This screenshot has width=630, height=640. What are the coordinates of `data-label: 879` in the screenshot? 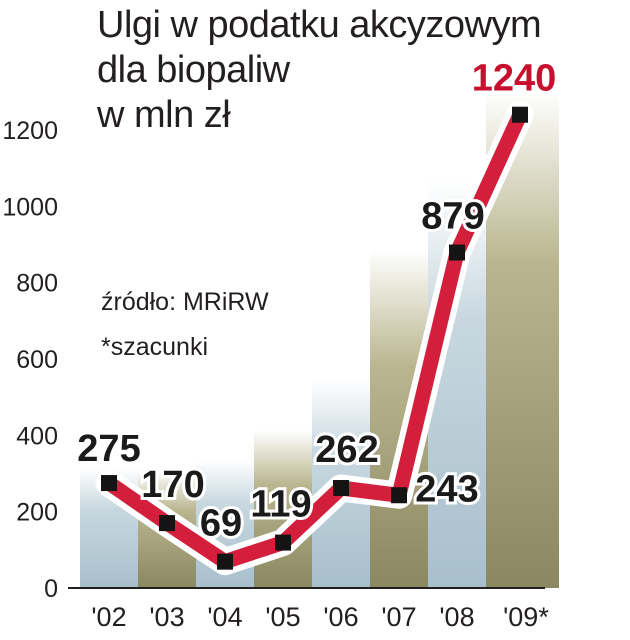 It's located at (452, 217).